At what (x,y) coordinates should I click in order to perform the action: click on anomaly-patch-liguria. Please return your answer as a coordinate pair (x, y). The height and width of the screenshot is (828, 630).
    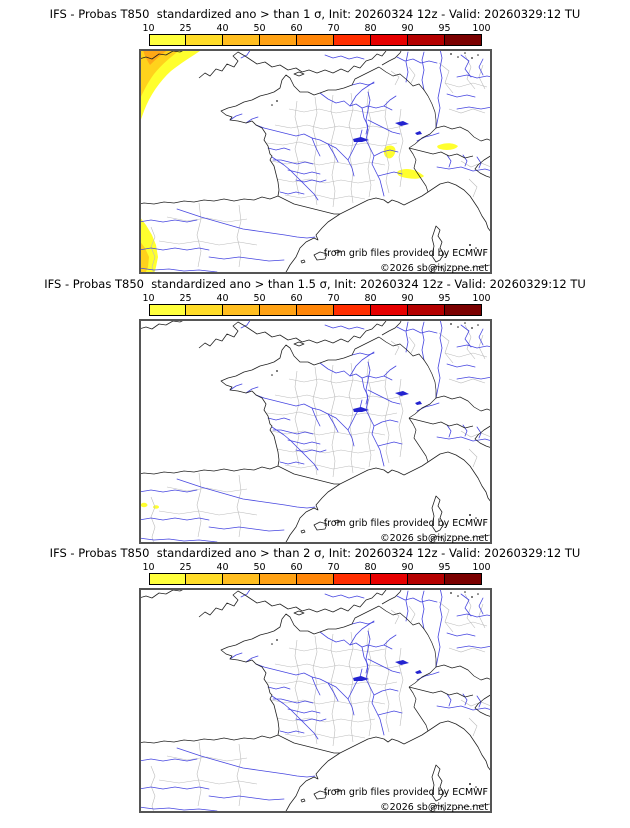
    Looking at the image, I should click on (410, 173).